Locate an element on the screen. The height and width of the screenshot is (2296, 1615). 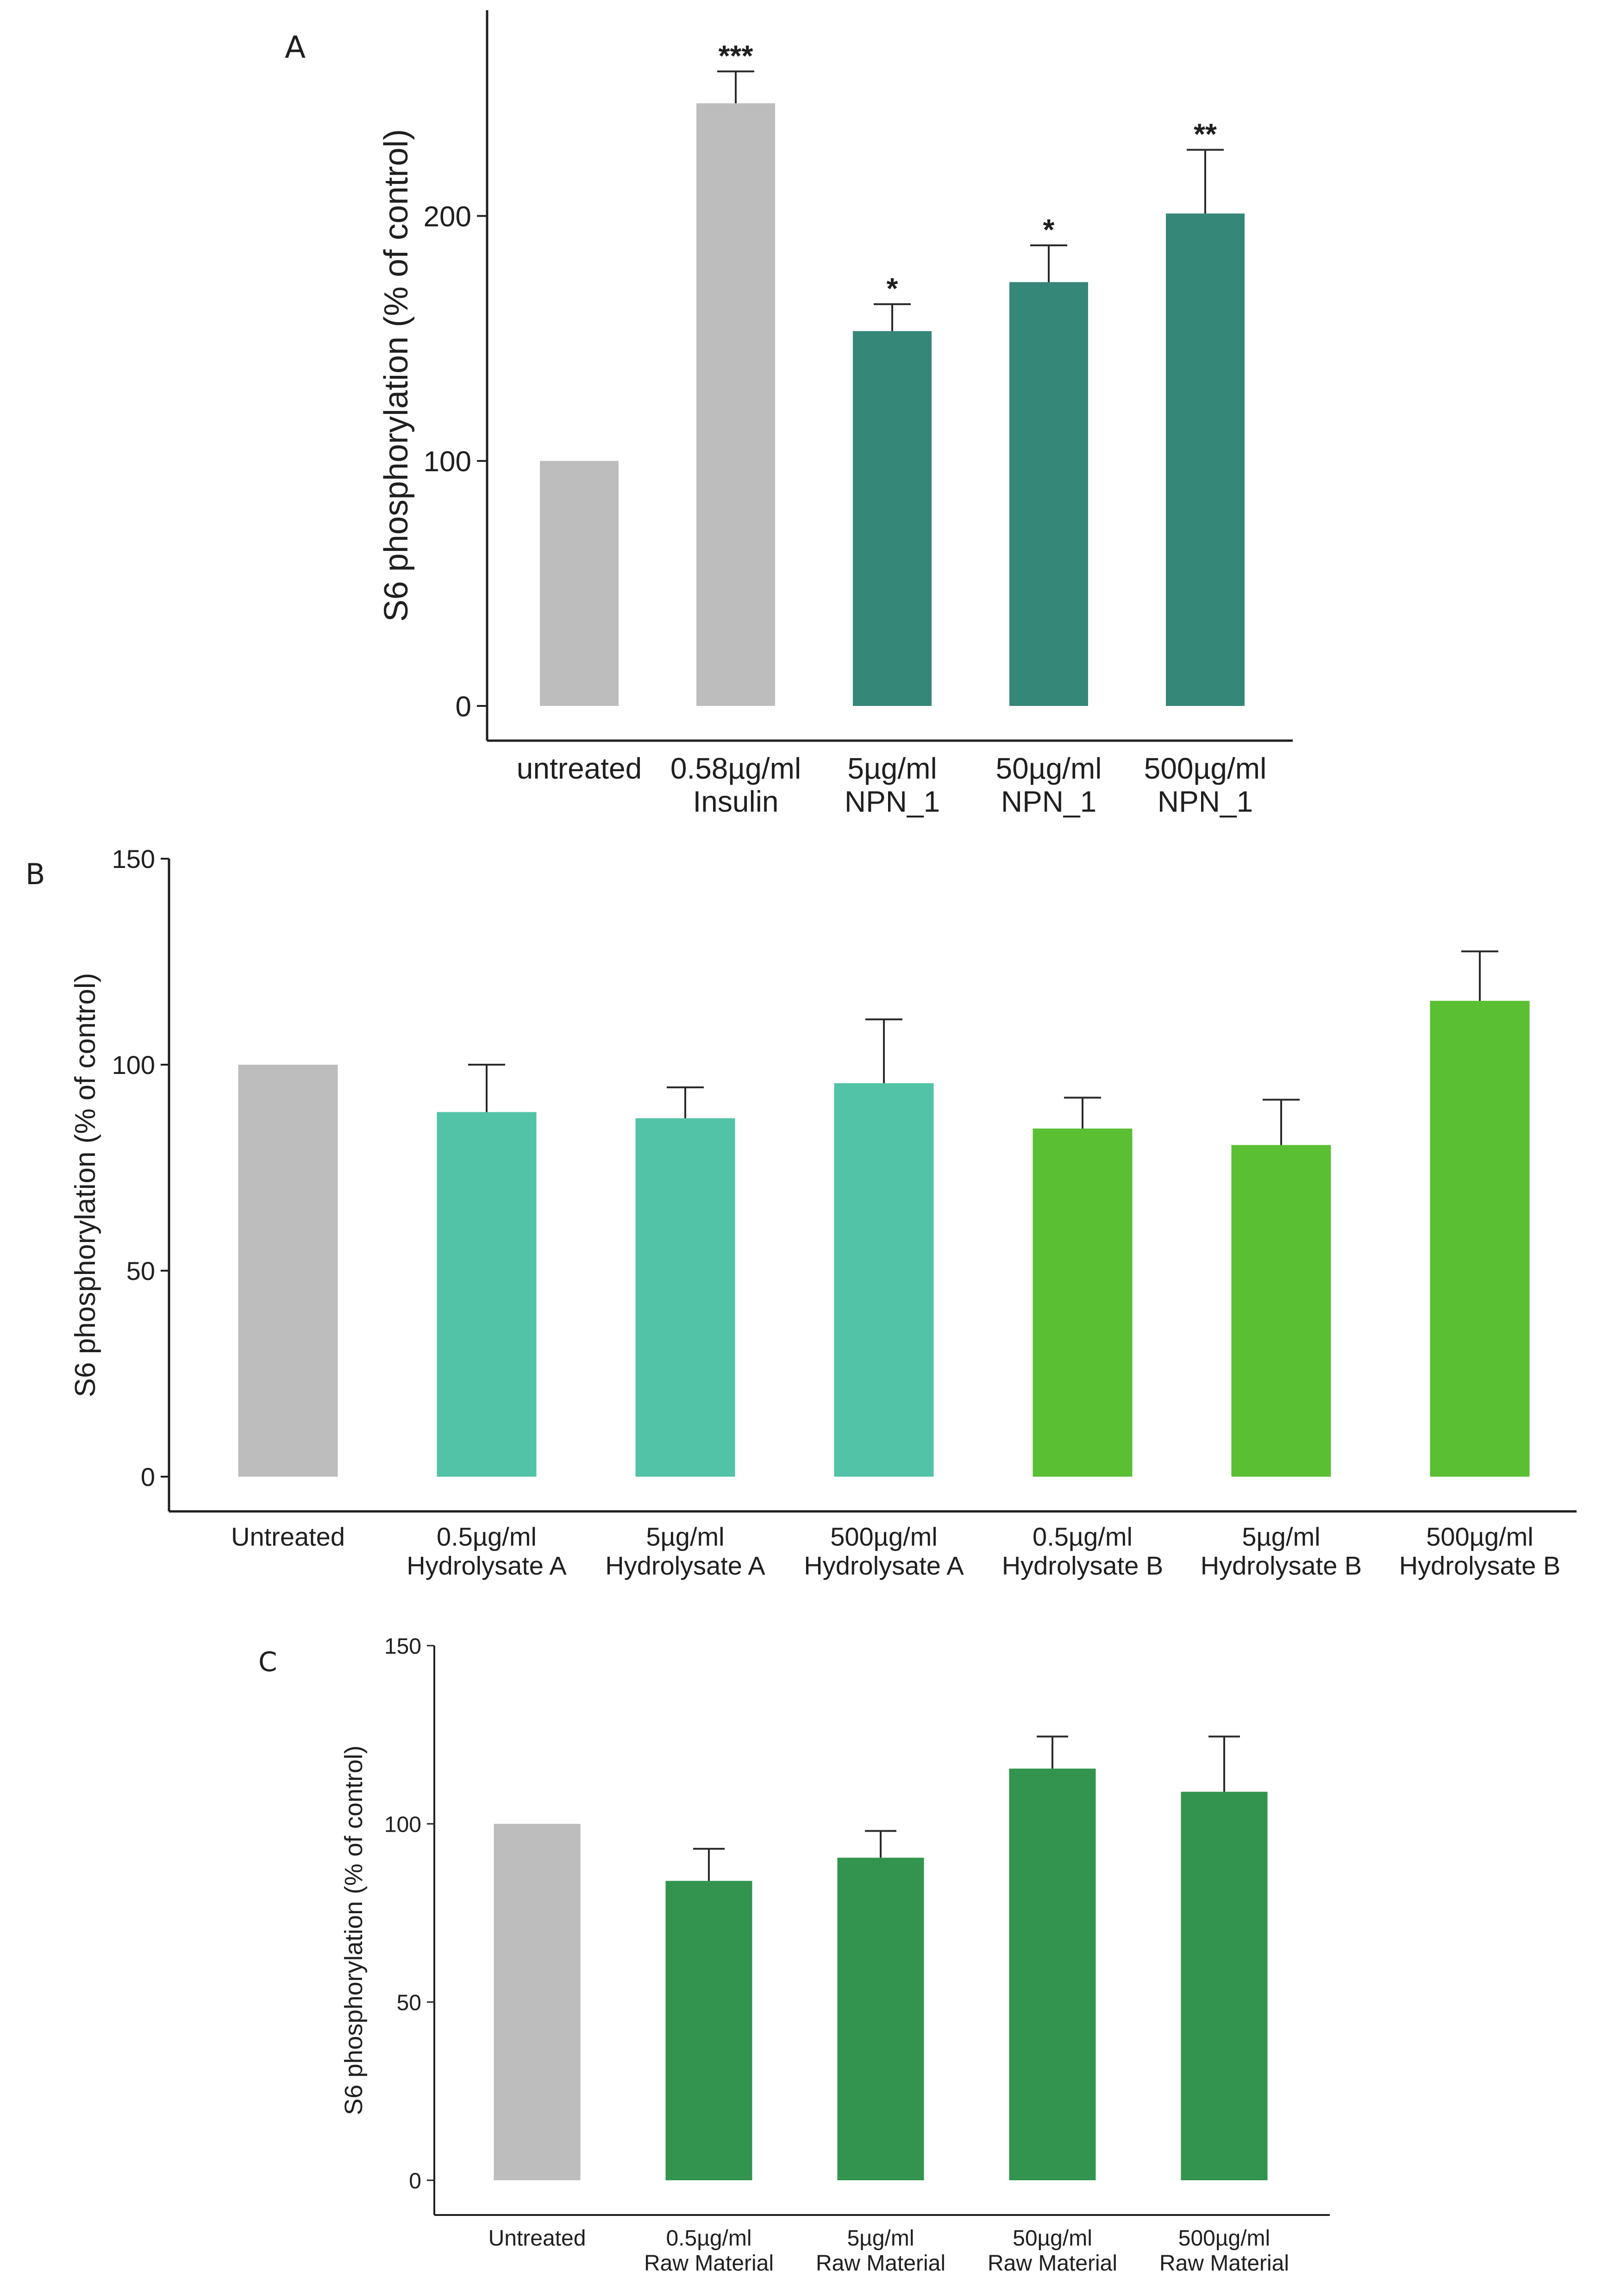
x-tick-label: 50µg/ml Raw Material is located at coordinates (1052, 2251).